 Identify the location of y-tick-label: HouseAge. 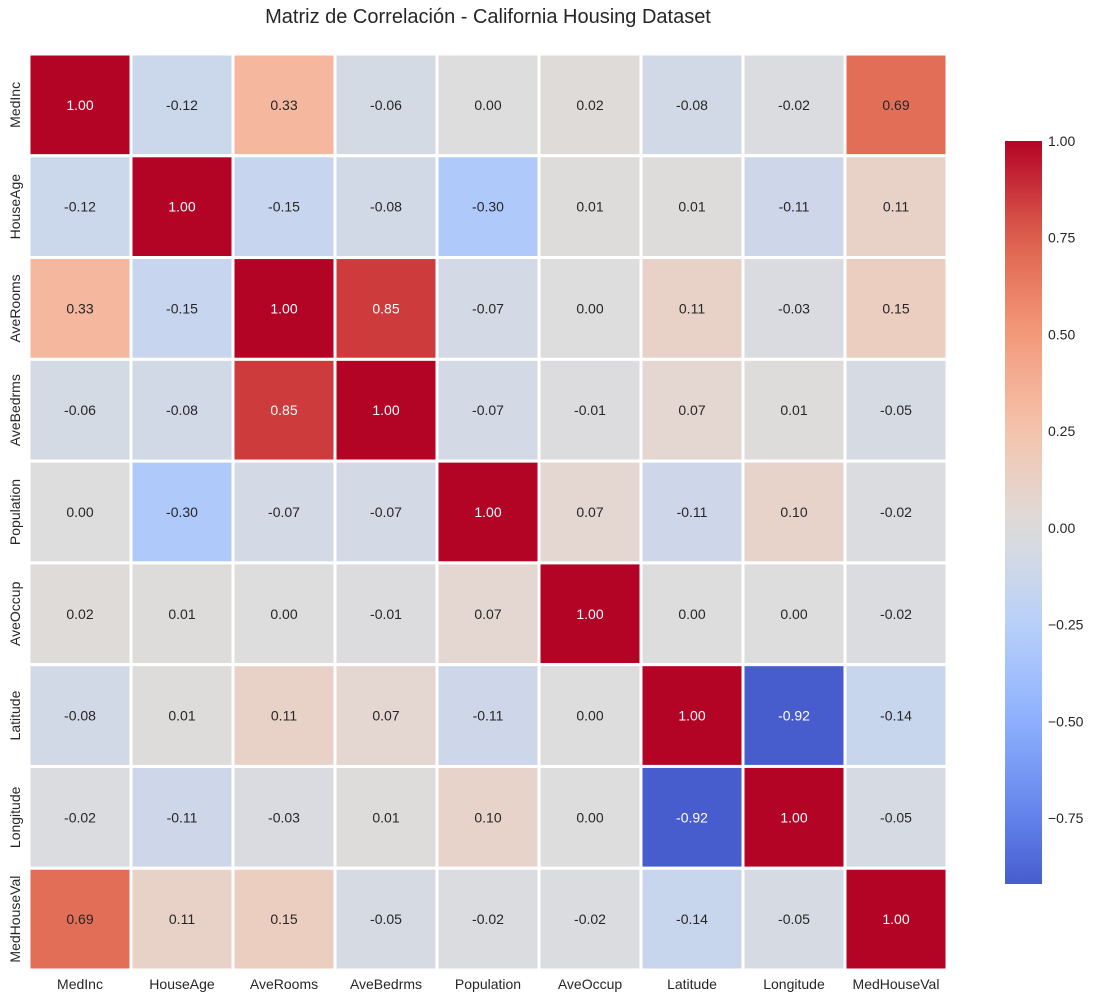
(15, 207).